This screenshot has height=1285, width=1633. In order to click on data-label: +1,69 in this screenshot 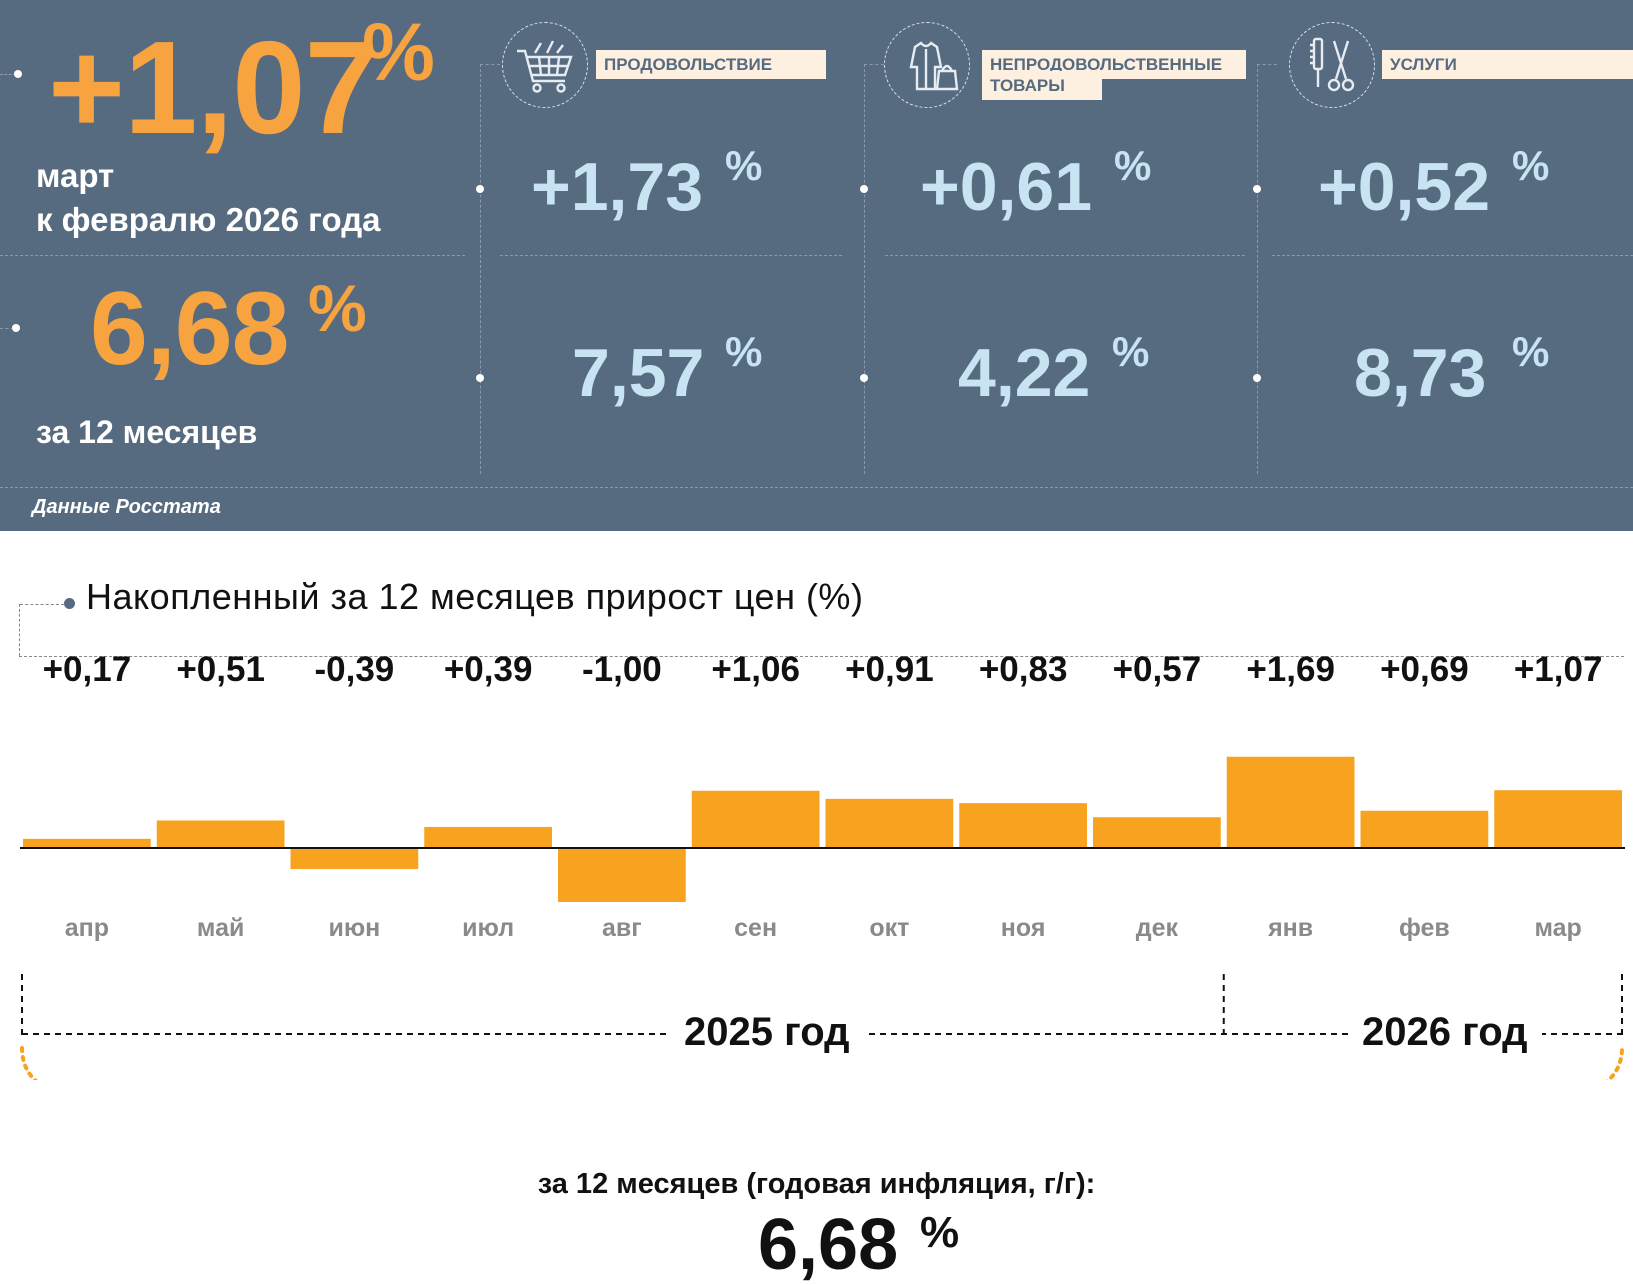, I will do `click(1290, 669)`.